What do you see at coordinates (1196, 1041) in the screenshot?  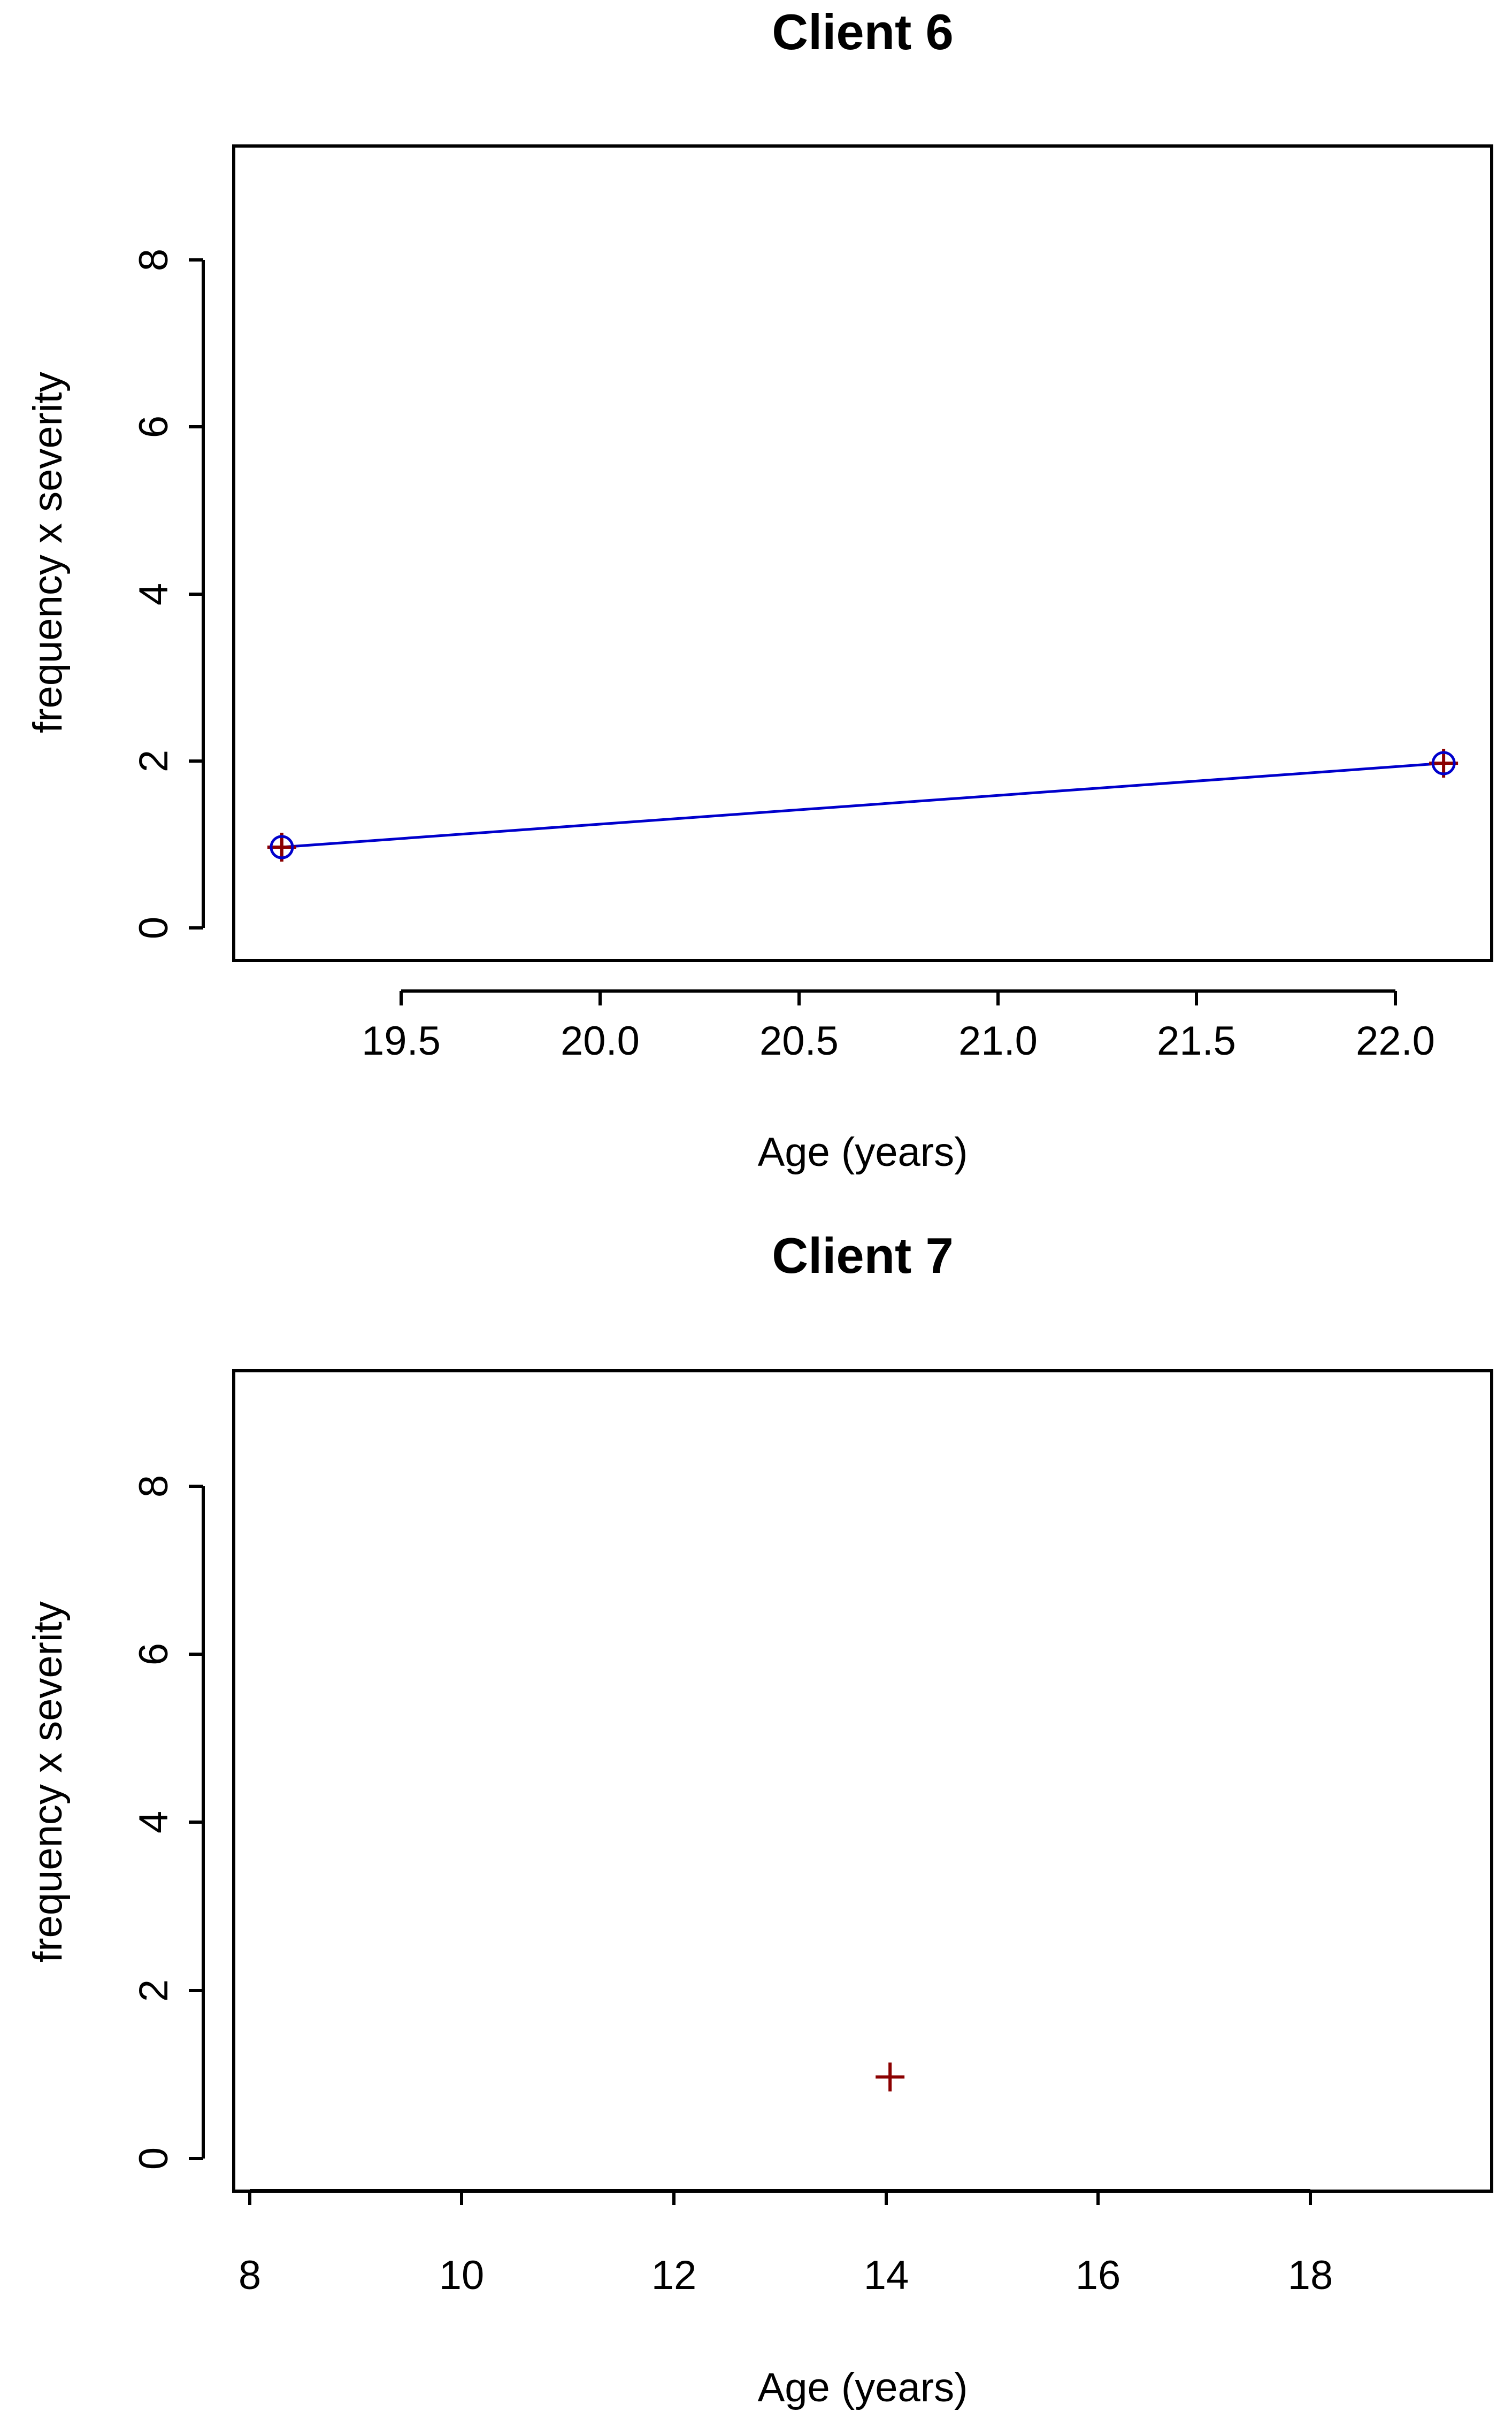 I see `x-tick-label: 21.5` at bounding box center [1196, 1041].